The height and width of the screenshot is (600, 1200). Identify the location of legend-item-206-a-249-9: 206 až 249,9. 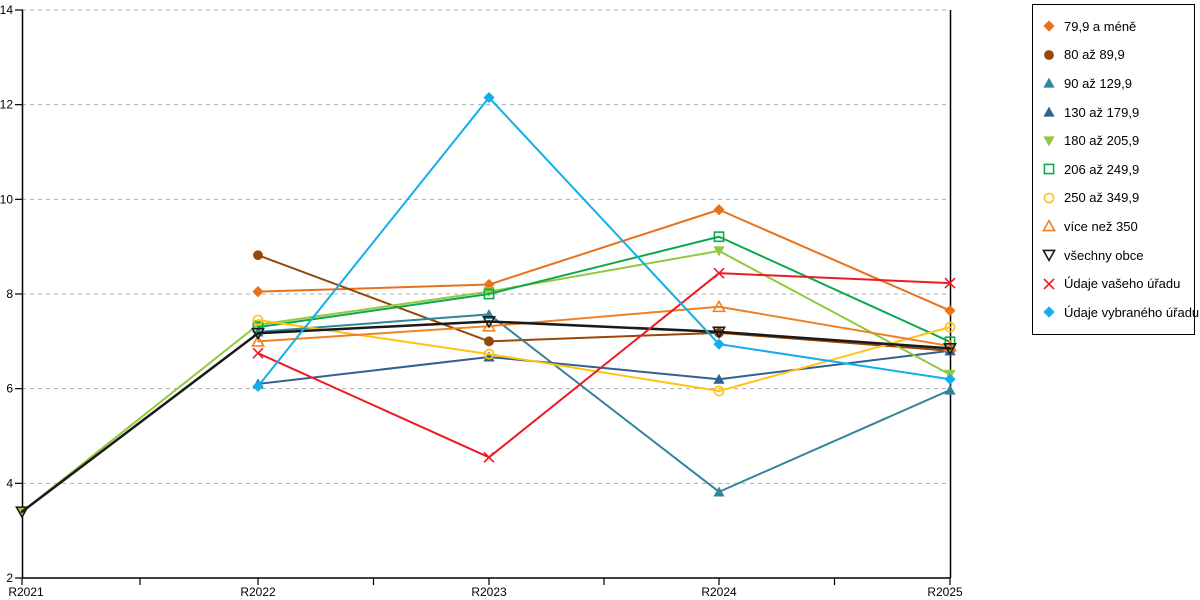
(1114, 169).